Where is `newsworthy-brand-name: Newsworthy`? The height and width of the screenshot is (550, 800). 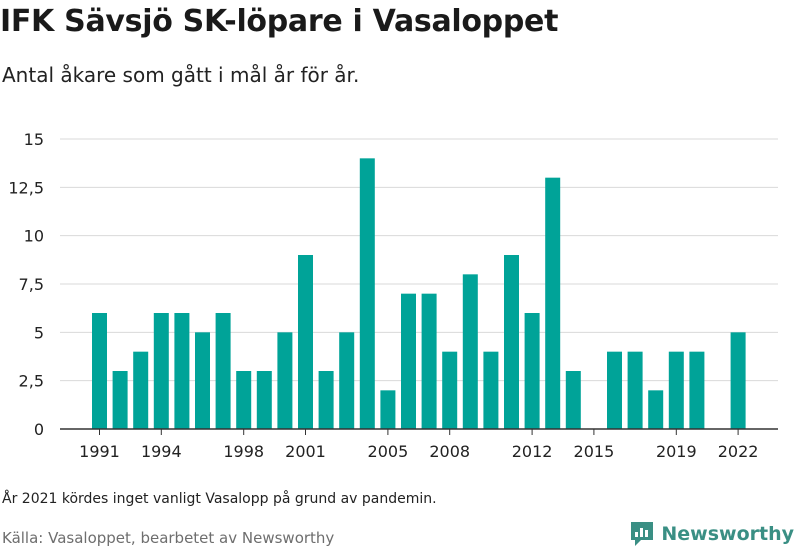
newsworthy-brand-name: Newsworthy is located at coordinates (727, 534).